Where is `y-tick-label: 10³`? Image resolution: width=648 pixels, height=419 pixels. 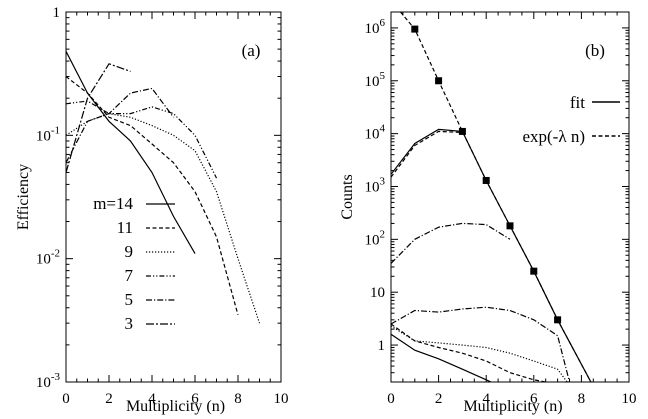 y-tick-label: 10³ is located at coordinates (375, 185).